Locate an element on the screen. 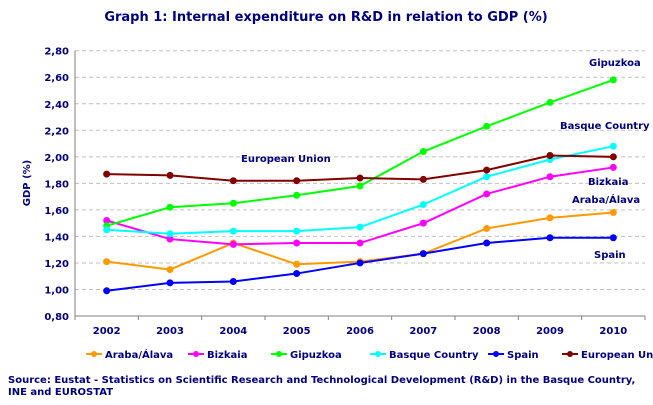 This screenshot has height=405, width=653. legend-entry: Araba/Álava is located at coordinates (139, 354).